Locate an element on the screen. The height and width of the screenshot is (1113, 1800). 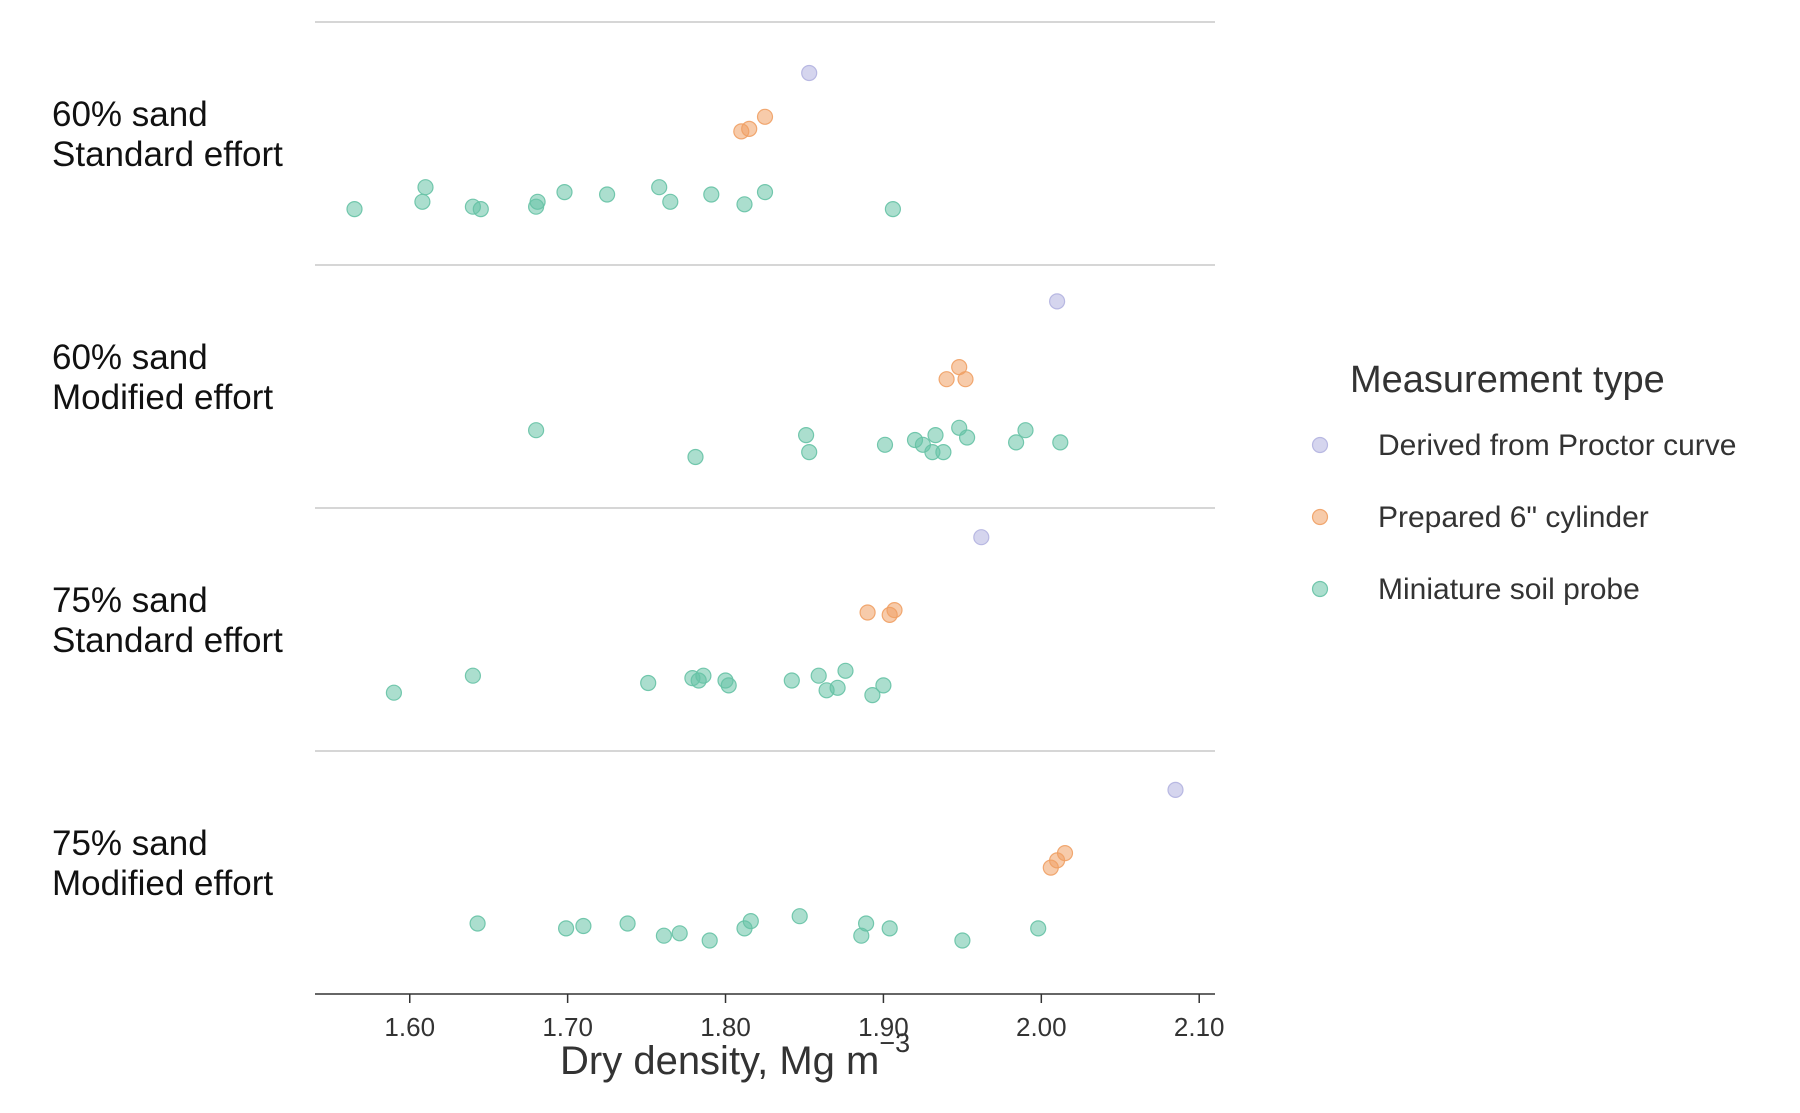
x-tick-label: 1.60 is located at coordinates (409, 1027).